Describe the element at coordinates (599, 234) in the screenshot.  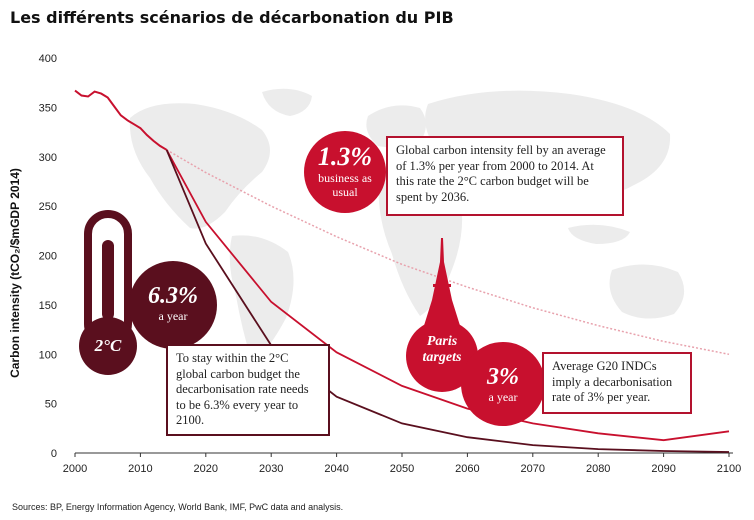
I see `map-indonesia` at that location.